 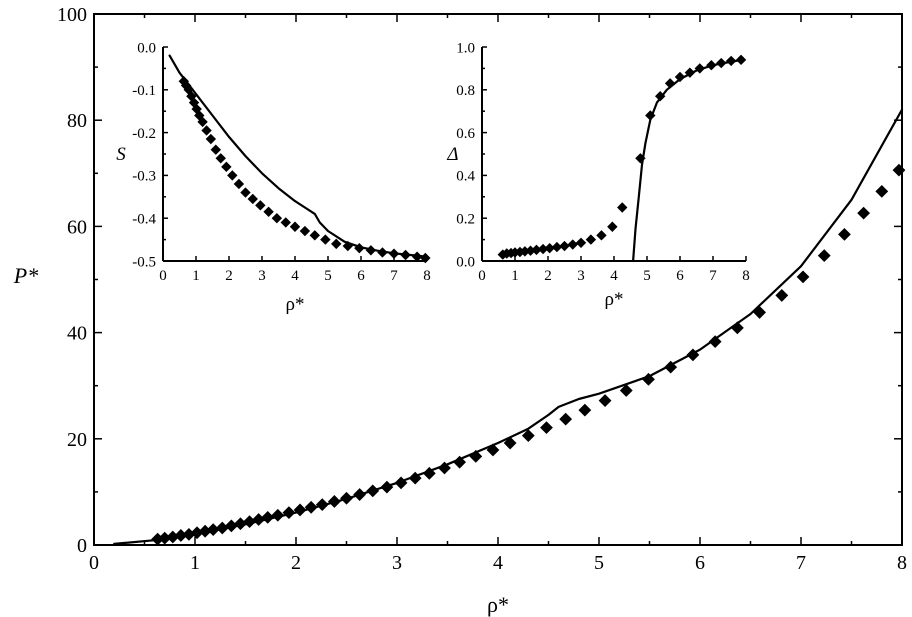 What do you see at coordinates (465, 219) in the screenshot?
I see `y-tick-label: 0.2` at bounding box center [465, 219].